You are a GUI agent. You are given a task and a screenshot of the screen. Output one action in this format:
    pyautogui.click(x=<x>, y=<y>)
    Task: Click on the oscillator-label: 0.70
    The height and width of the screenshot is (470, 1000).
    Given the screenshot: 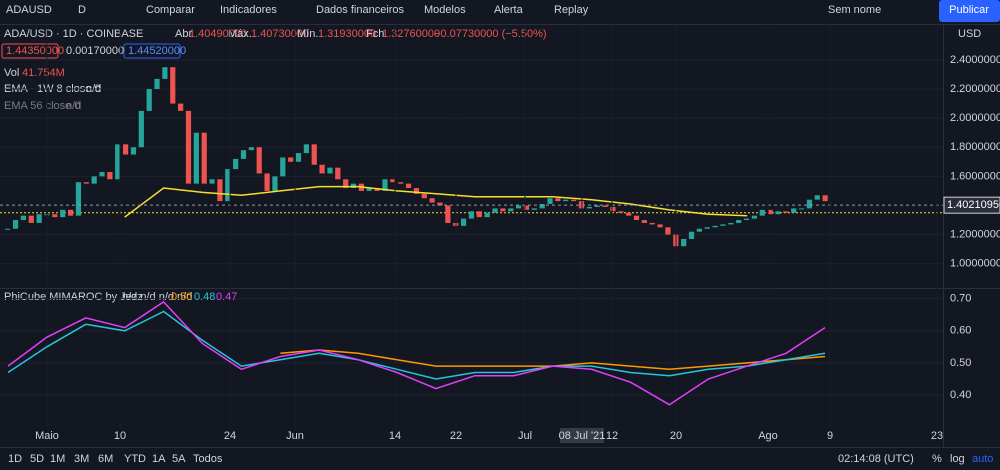 What is the action you would take?
    pyautogui.click(x=960, y=299)
    